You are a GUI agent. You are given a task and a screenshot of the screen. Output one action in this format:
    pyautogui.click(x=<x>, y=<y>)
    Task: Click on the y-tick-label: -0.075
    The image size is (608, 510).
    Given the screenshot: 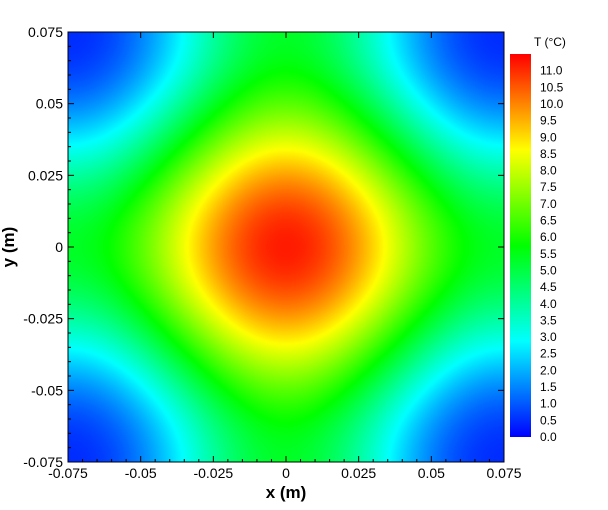 What is the action you would take?
    pyautogui.click(x=43, y=462)
    